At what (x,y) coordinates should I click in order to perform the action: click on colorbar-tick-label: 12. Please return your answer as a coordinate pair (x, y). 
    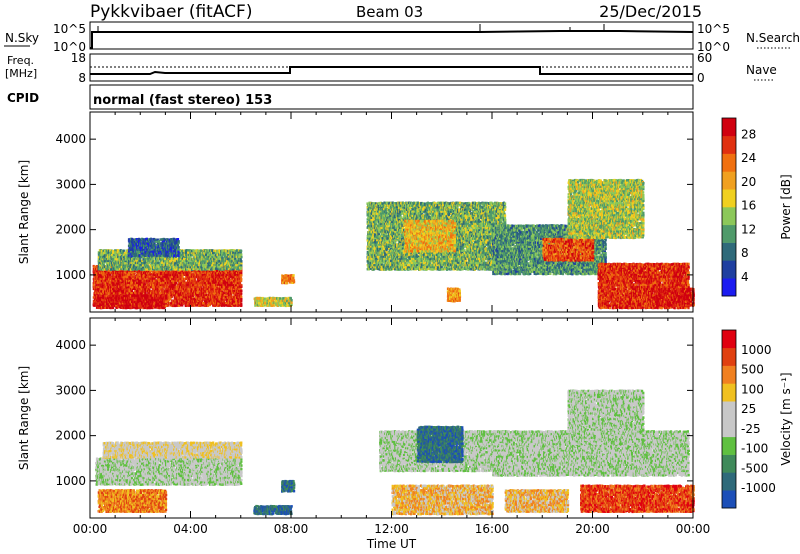
    Looking at the image, I should click on (748, 229).